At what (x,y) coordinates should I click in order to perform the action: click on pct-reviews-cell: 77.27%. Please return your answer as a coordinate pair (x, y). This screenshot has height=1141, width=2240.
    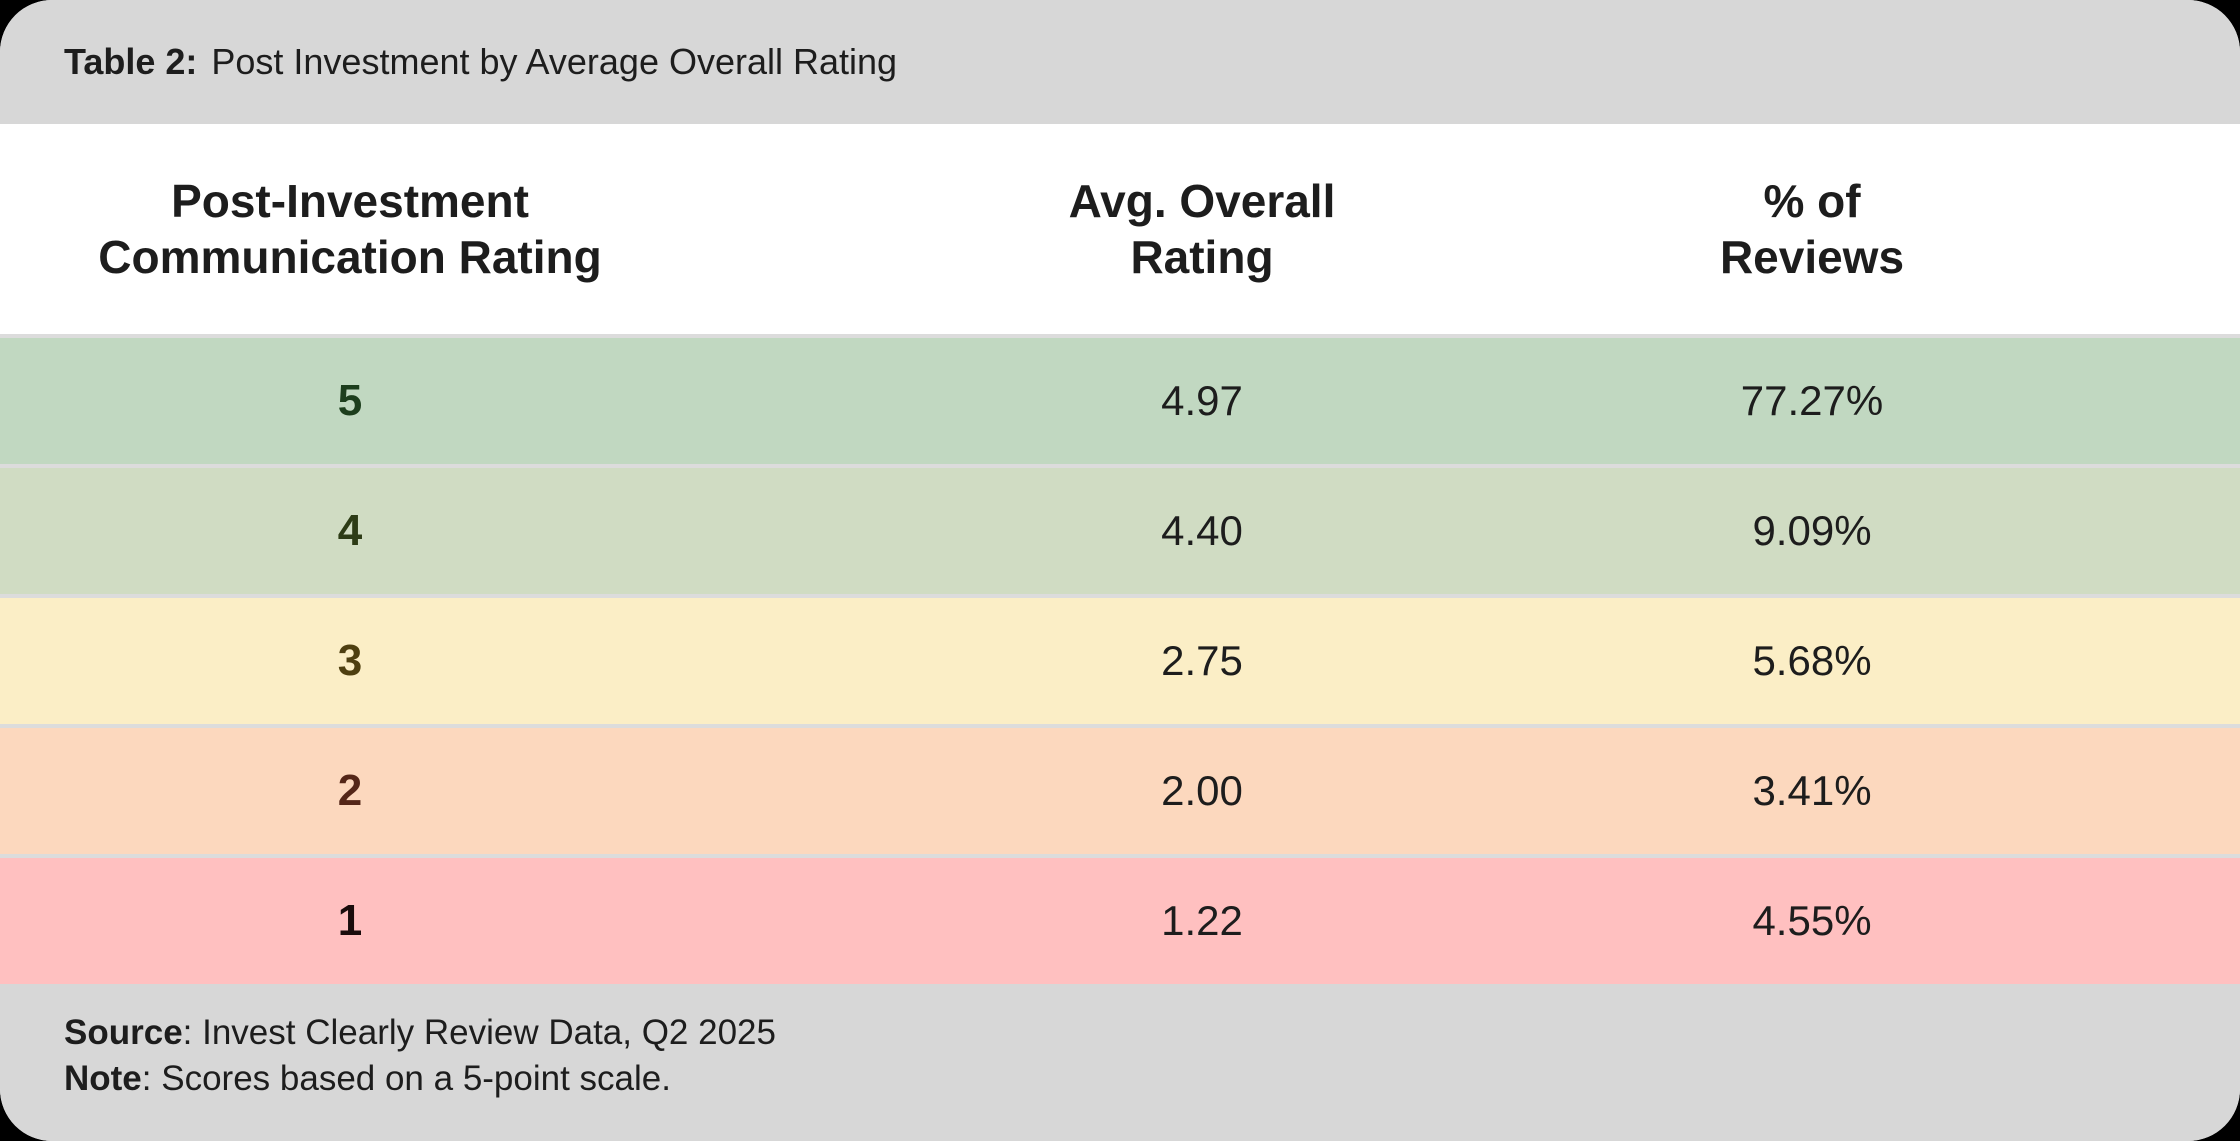
    Looking at the image, I should click on (1812, 400).